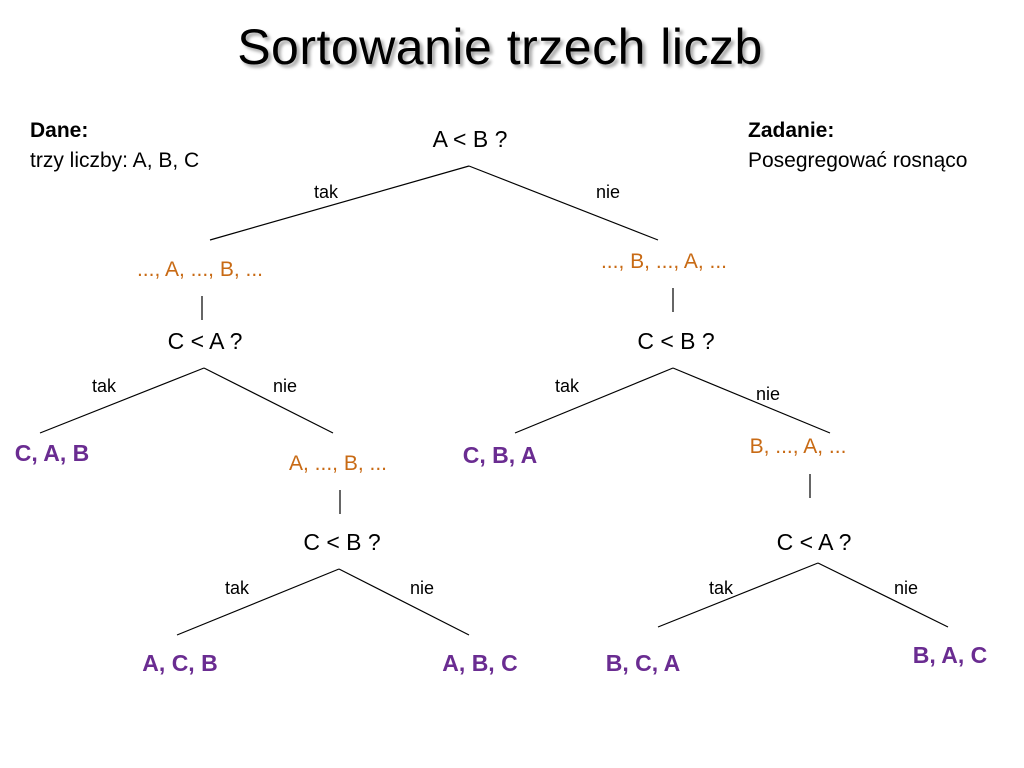  I want to click on slide-title: Sortowanie trzech liczb, so click(500, 47).